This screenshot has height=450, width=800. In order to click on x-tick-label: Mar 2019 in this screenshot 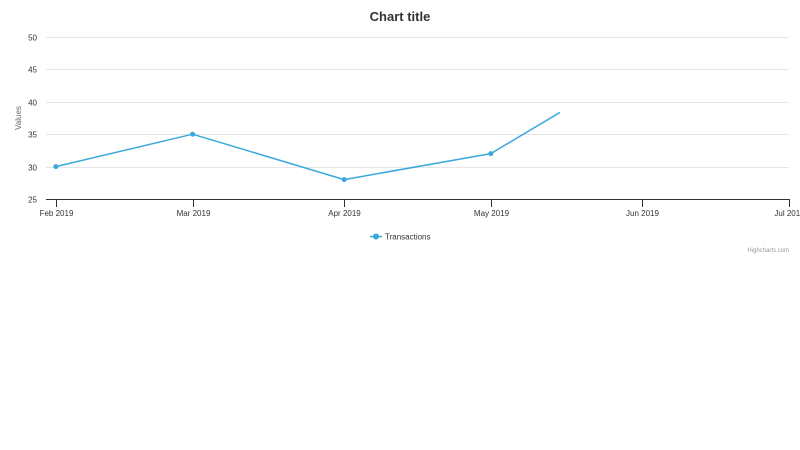, I will do `click(194, 213)`.